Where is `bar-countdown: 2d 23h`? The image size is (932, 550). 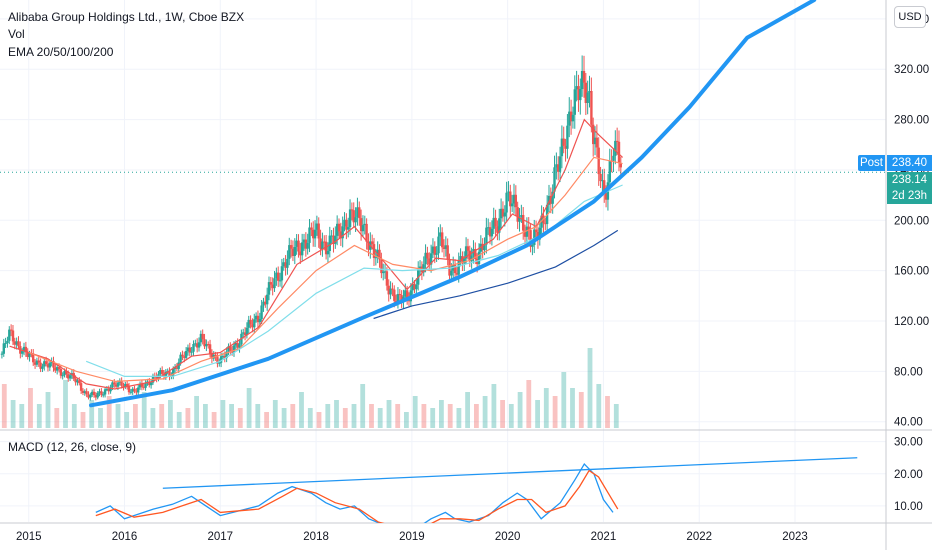 bar-countdown: 2d 23h is located at coordinates (909, 196).